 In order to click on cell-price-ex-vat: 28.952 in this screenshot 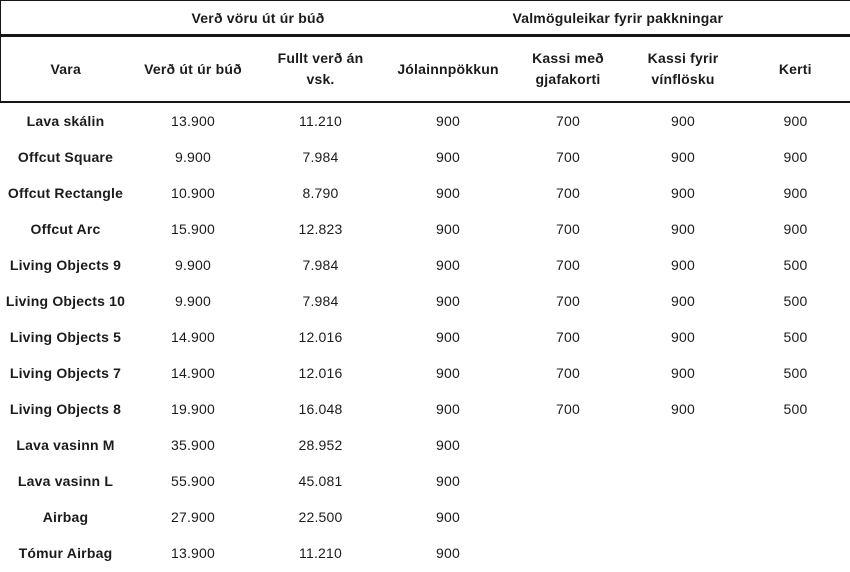, I will do `click(320, 445)`.